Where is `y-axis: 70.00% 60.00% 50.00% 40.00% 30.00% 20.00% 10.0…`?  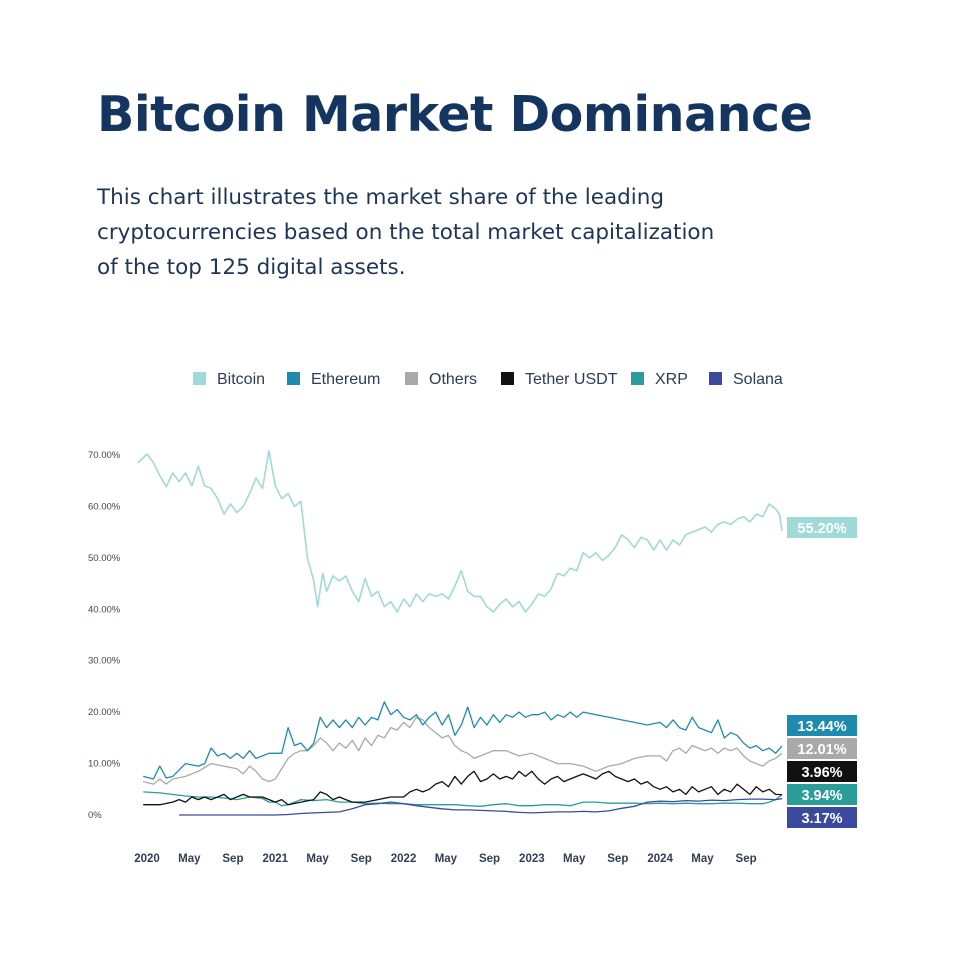
y-axis: 70.00% 60.00% 50.00% 40.00% 30.00% 20.00% 10.0… is located at coordinates (104, 635).